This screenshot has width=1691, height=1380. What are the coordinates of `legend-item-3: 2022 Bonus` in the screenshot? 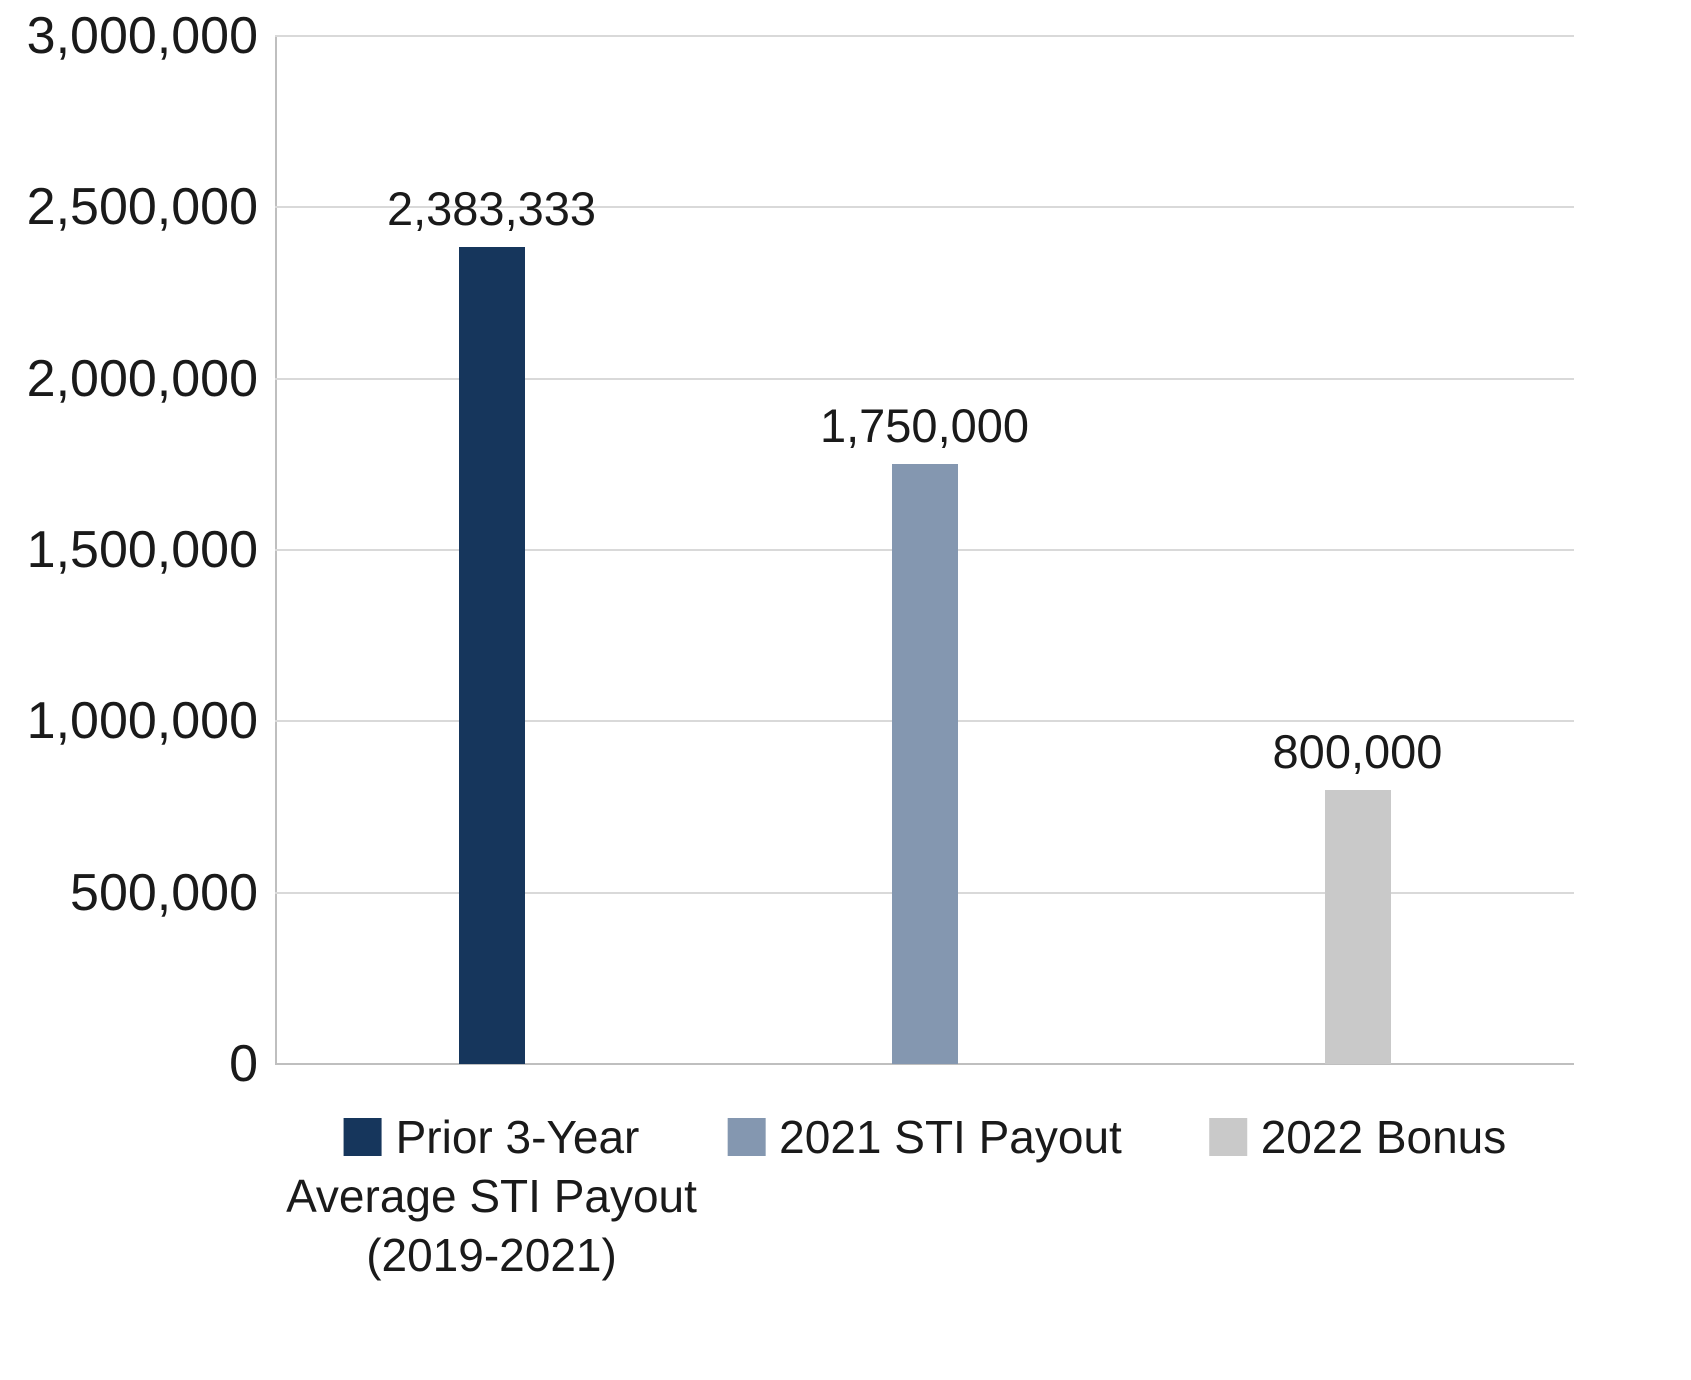 It's located at (1357, 1137).